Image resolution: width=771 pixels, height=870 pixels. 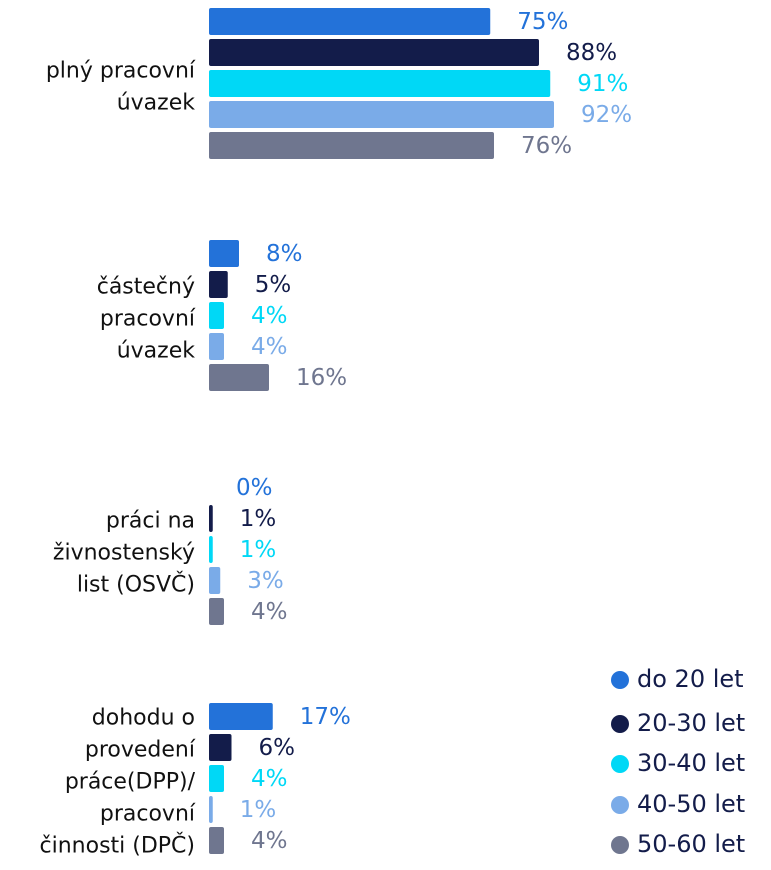 What do you see at coordinates (321, 378) in the screenshot?
I see `value-label: 16%` at bounding box center [321, 378].